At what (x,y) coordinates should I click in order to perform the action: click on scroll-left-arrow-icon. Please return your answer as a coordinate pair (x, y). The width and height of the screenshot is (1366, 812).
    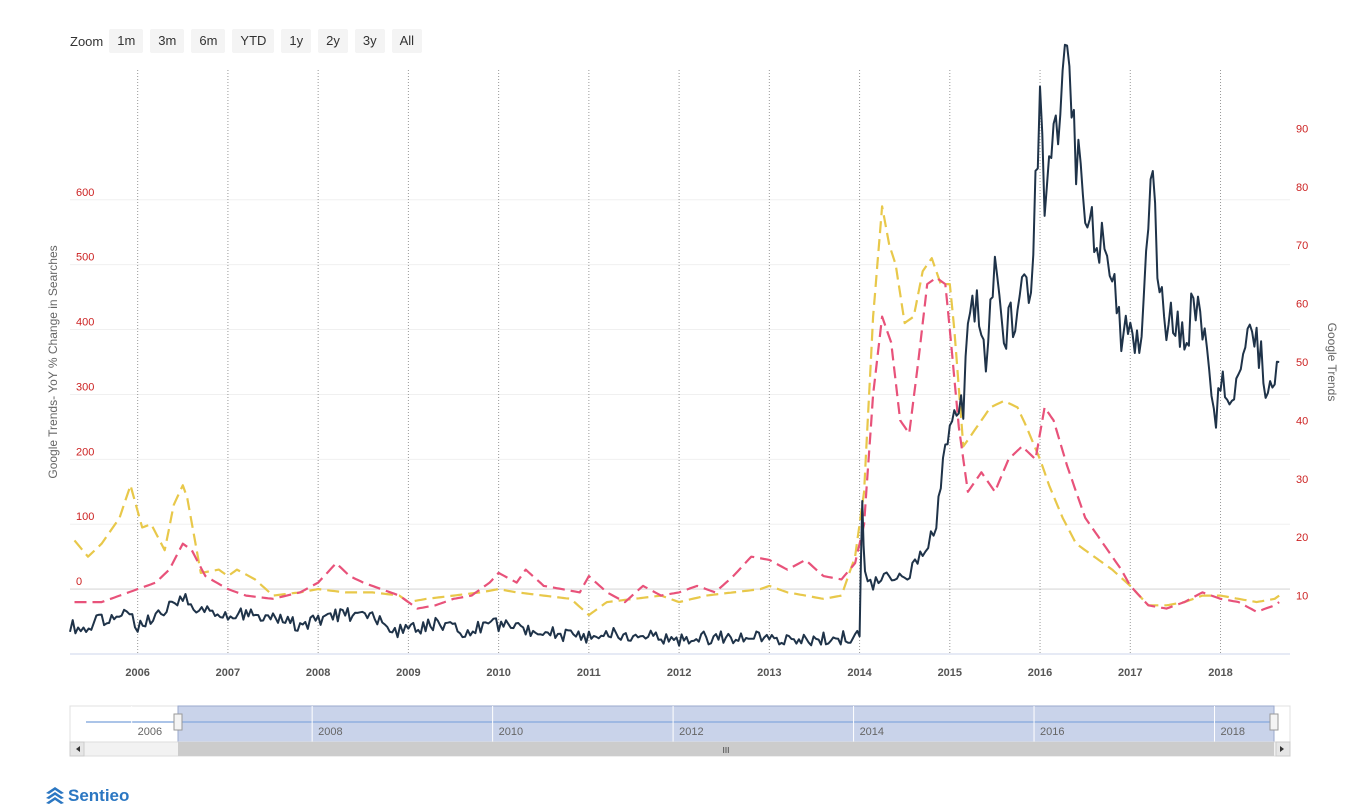
    Looking at the image, I should click on (78, 749).